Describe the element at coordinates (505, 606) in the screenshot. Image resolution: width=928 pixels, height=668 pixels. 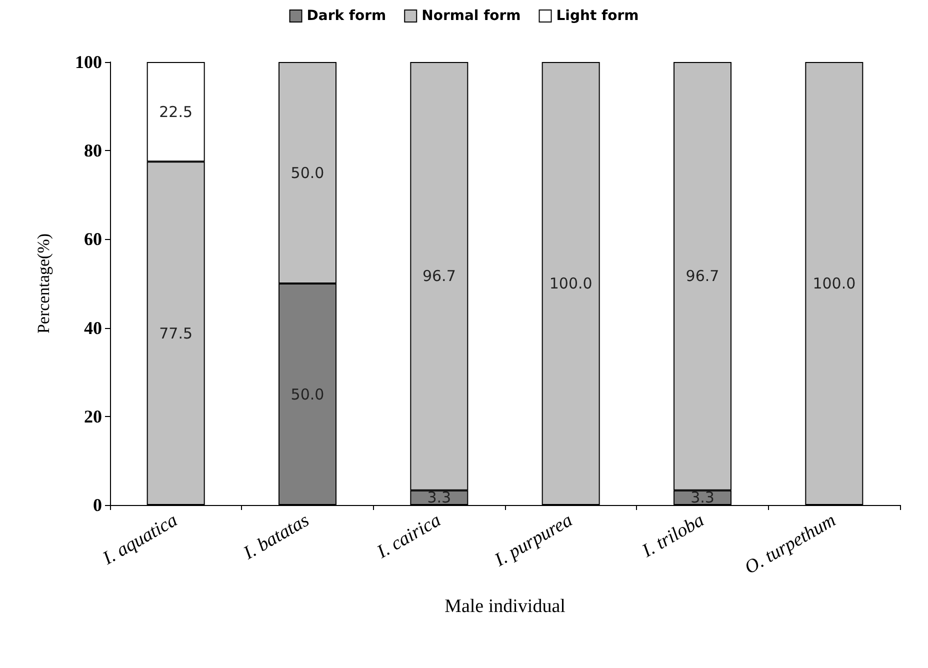
I see `x-axis-title: Male individual` at that location.